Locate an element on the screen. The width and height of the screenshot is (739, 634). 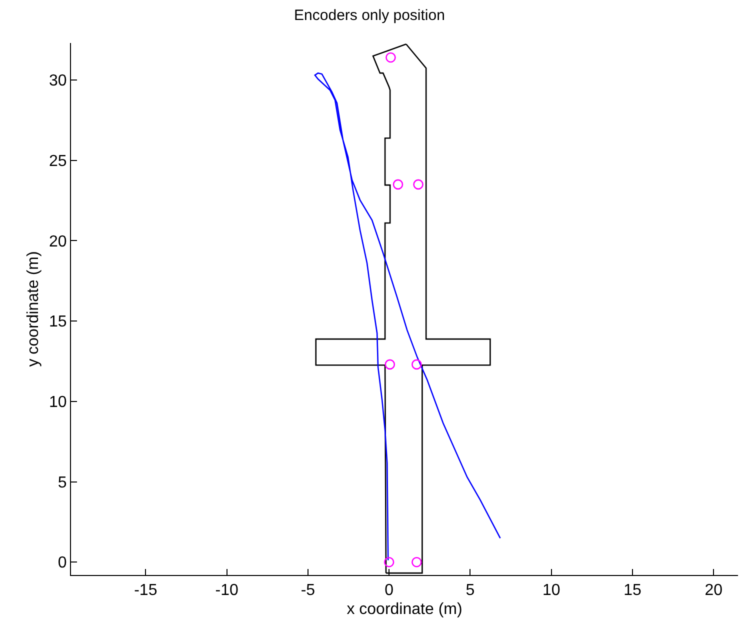
y-axis-title: y coordinate (m) is located at coordinates (33, 309).